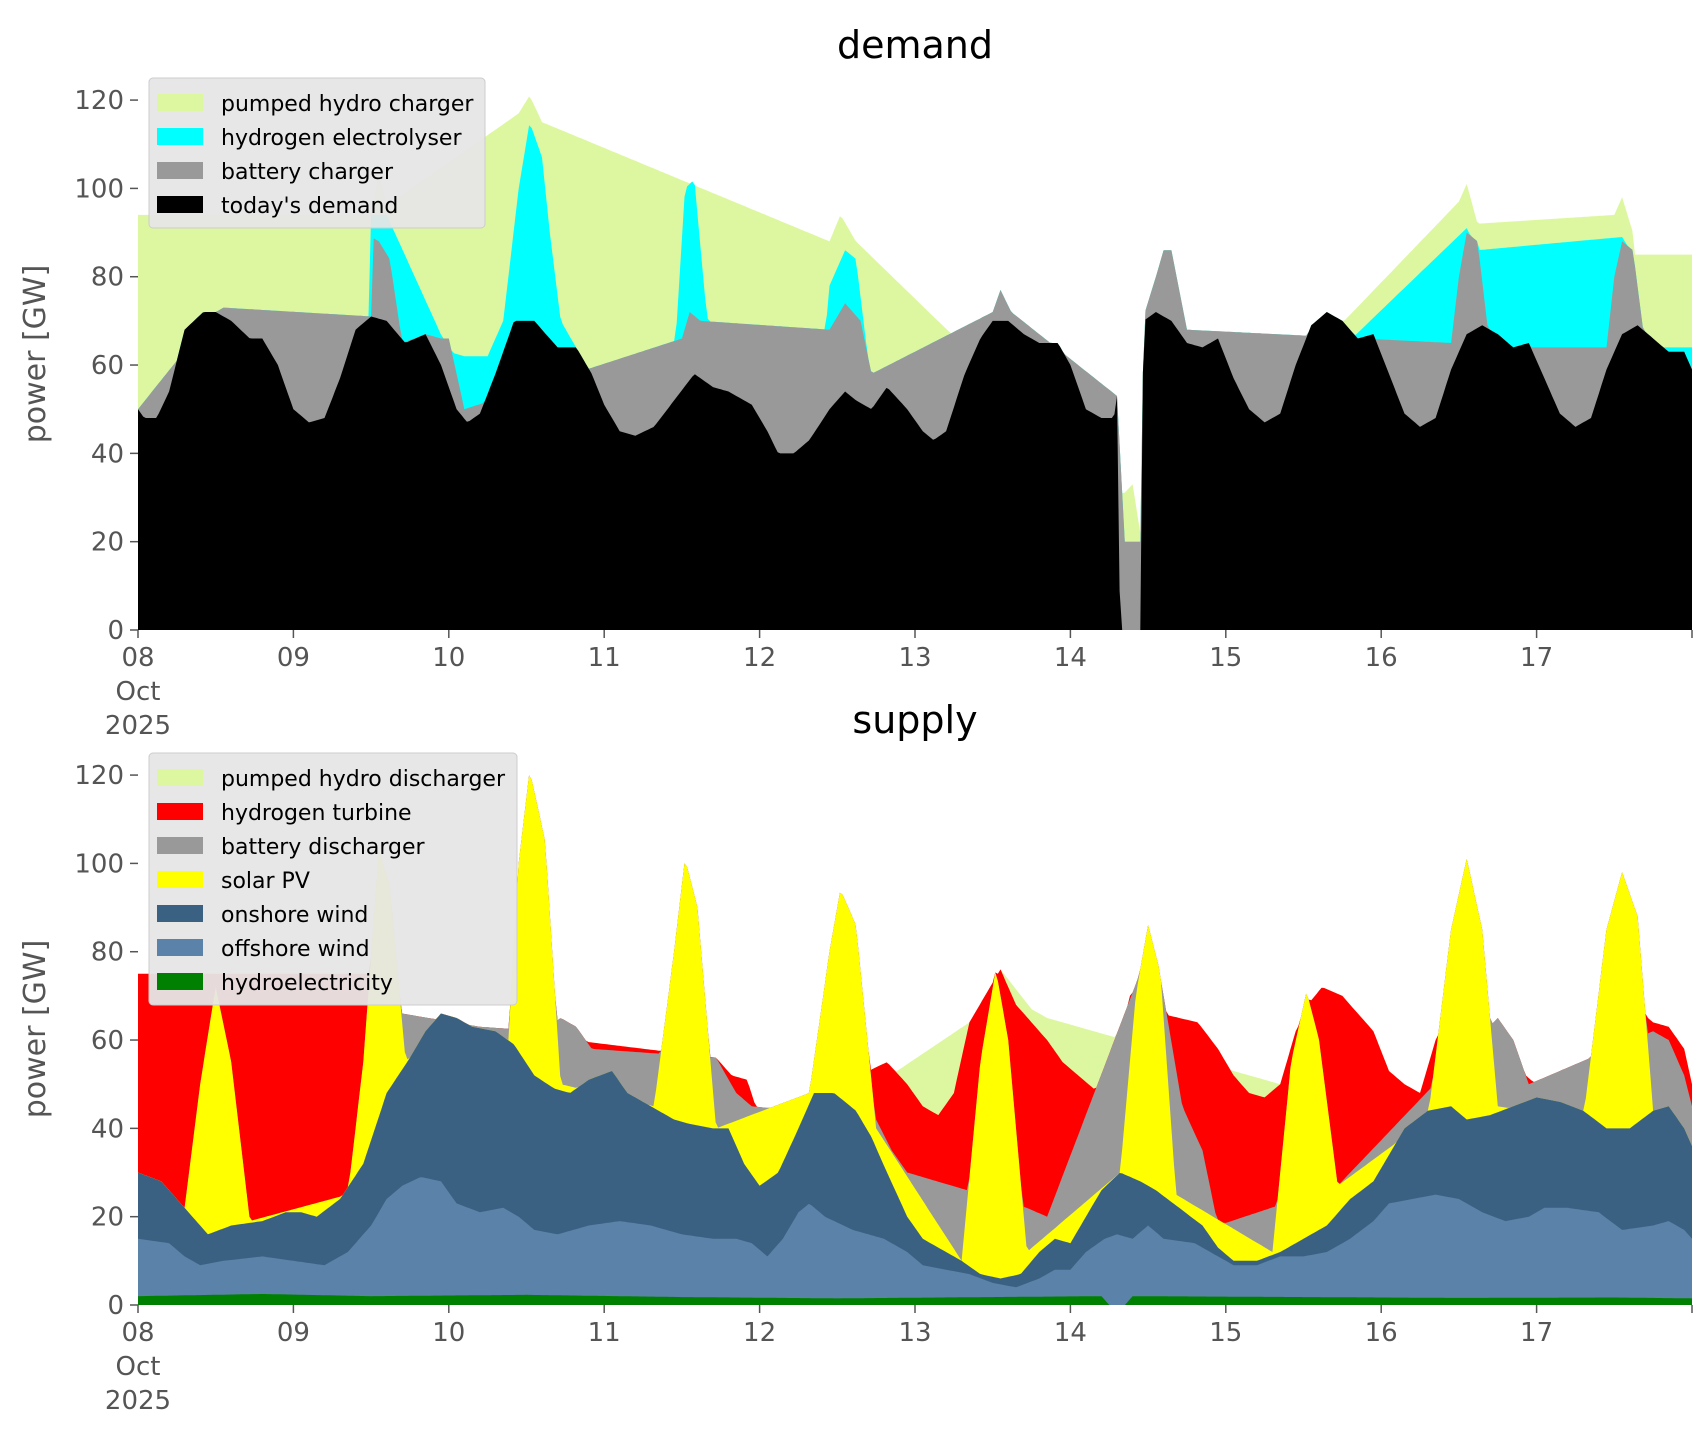 The width and height of the screenshot is (1706, 1431). Describe the element at coordinates (180, 777) in the screenshot. I see `legend-swatch-pumped-hydro-discharger` at that location.